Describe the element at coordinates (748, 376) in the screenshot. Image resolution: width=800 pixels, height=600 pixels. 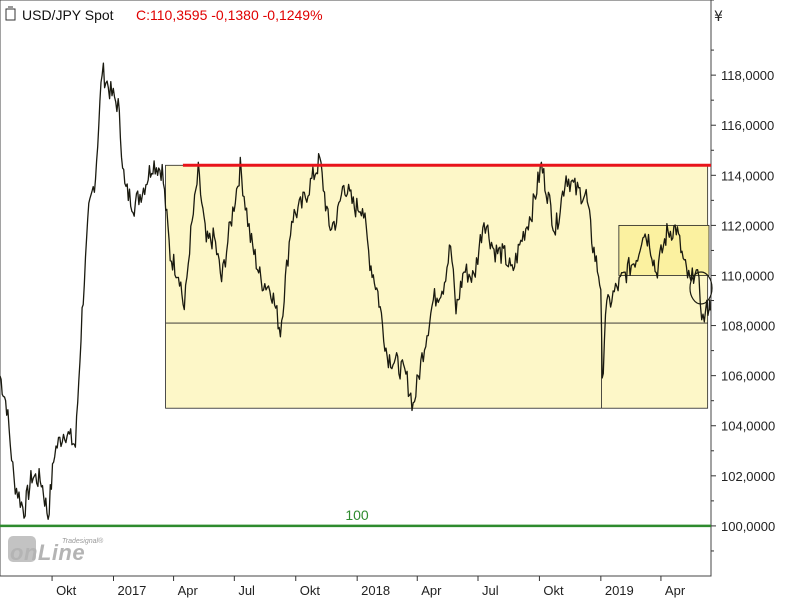
I see `y-tick-label: 106,0000` at that location.